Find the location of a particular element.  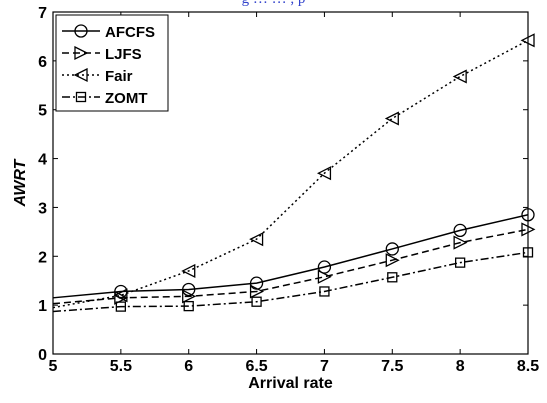

x-axis-label: Arrival rate is located at coordinates (290, 383).